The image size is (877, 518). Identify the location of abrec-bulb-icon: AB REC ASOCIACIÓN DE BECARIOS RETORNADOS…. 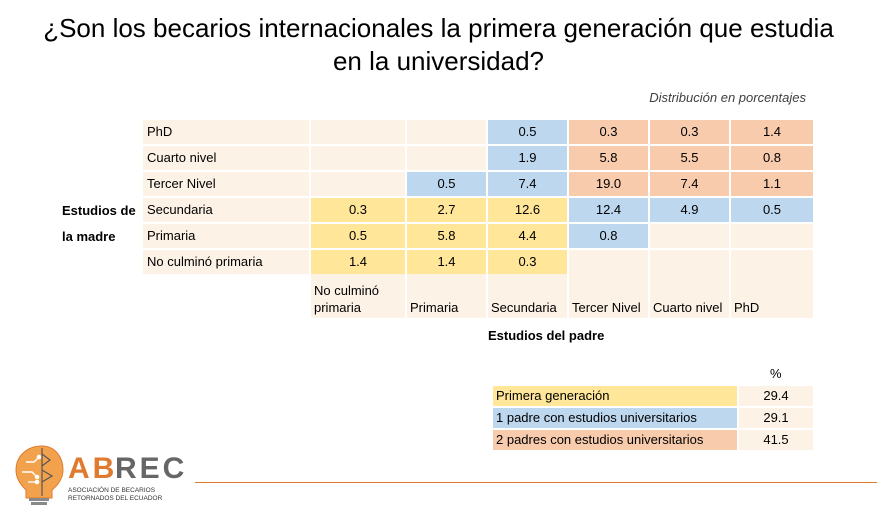
(101, 475).